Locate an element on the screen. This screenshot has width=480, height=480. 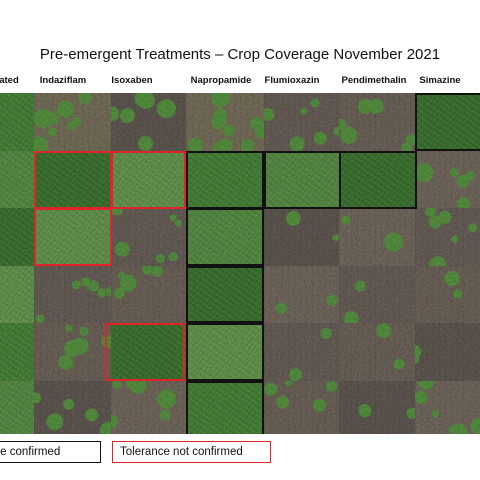
column-label-untreated: ated is located at coordinates (9, 80).